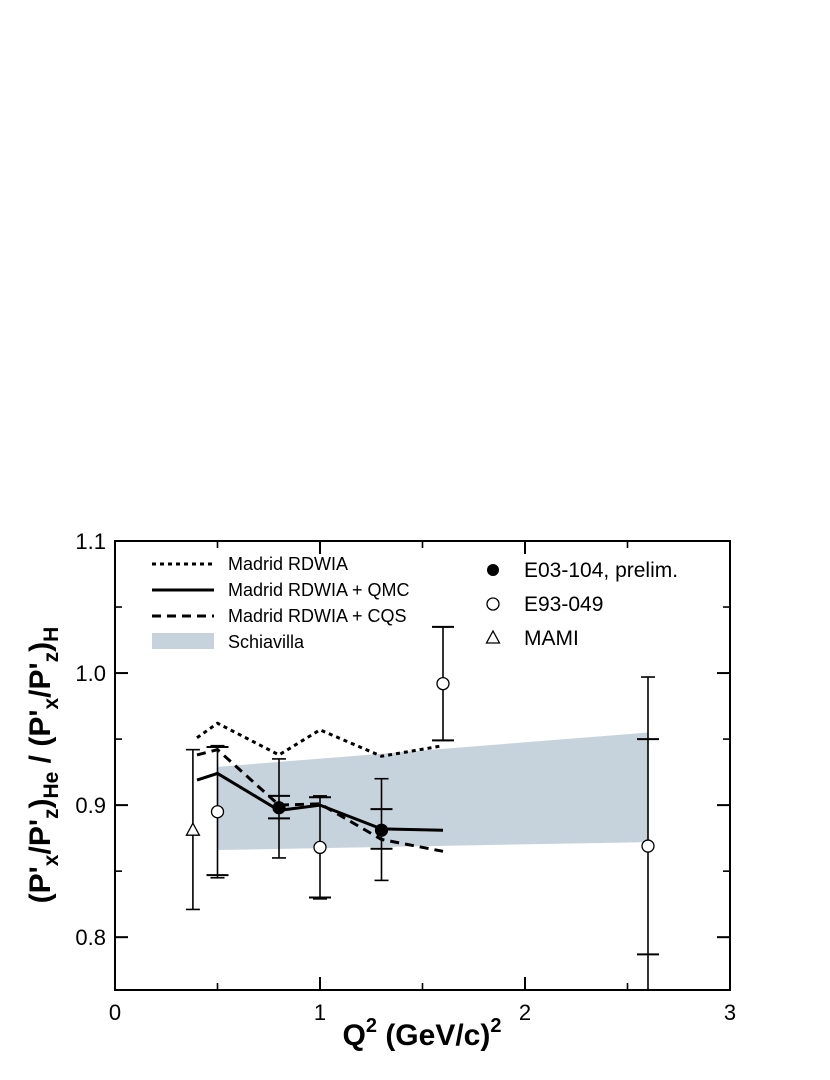 Image resolution: width=830 pixels, height=1080 pixels. What do you see at coordinates (563, 604) in the screenshot?
I see `legend-label: E93-049` at bounding box center [563, 604].